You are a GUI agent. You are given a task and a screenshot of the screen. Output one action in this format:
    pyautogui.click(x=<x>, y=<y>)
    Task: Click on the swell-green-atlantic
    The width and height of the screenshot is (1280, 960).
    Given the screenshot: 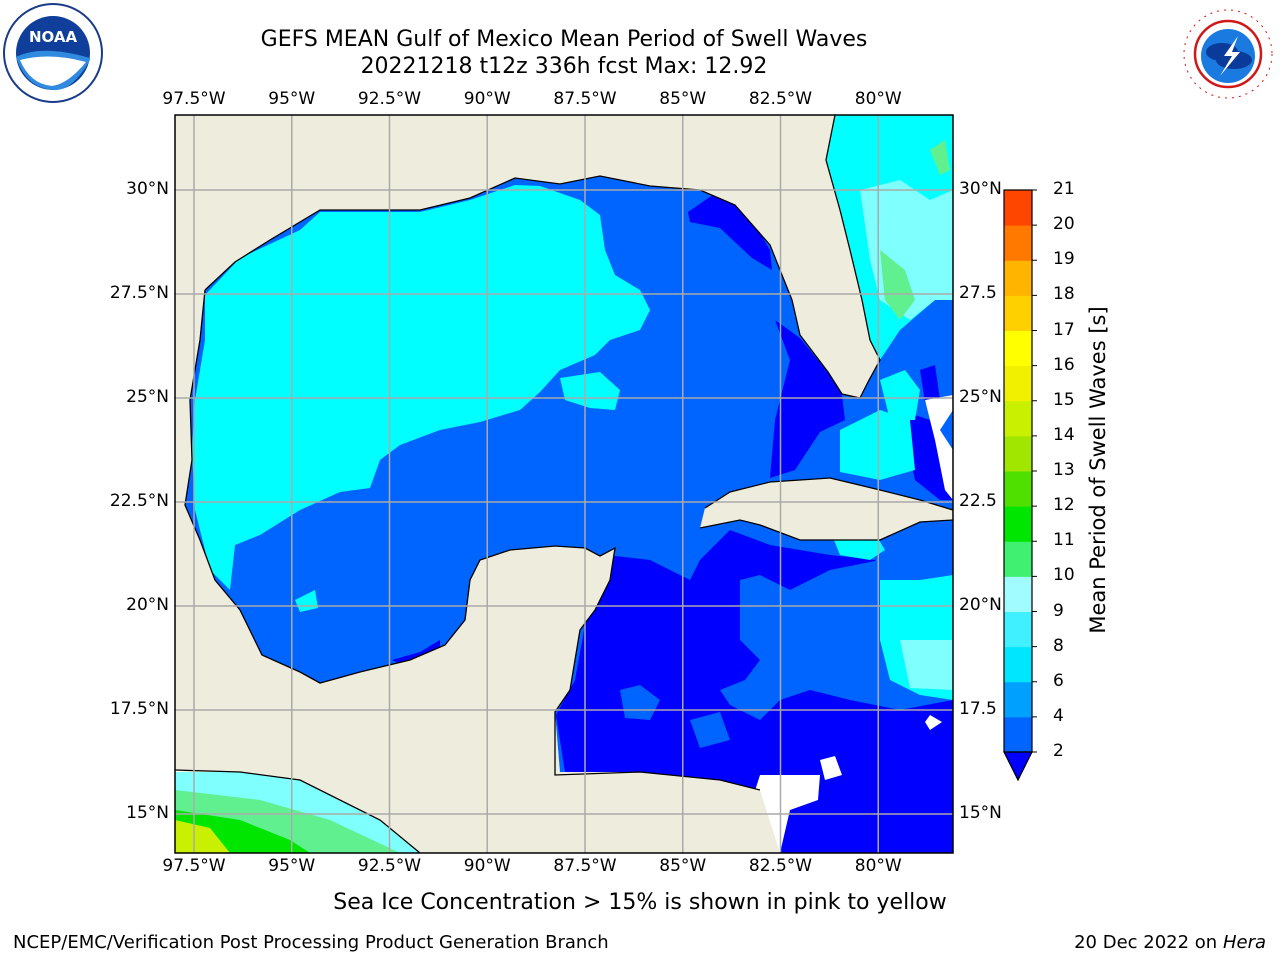 What is the action you would take?
    pyautogui.click(x=897, y=285)
    